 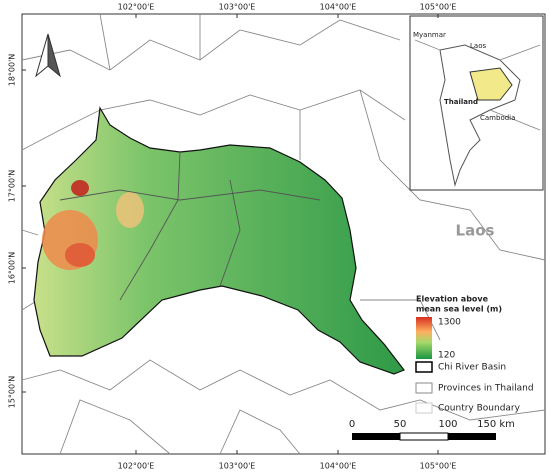 What do you see at coordinates (424, 338) in the screenshot?
I see `elevation-ramp` at bounding box center [424, 338].